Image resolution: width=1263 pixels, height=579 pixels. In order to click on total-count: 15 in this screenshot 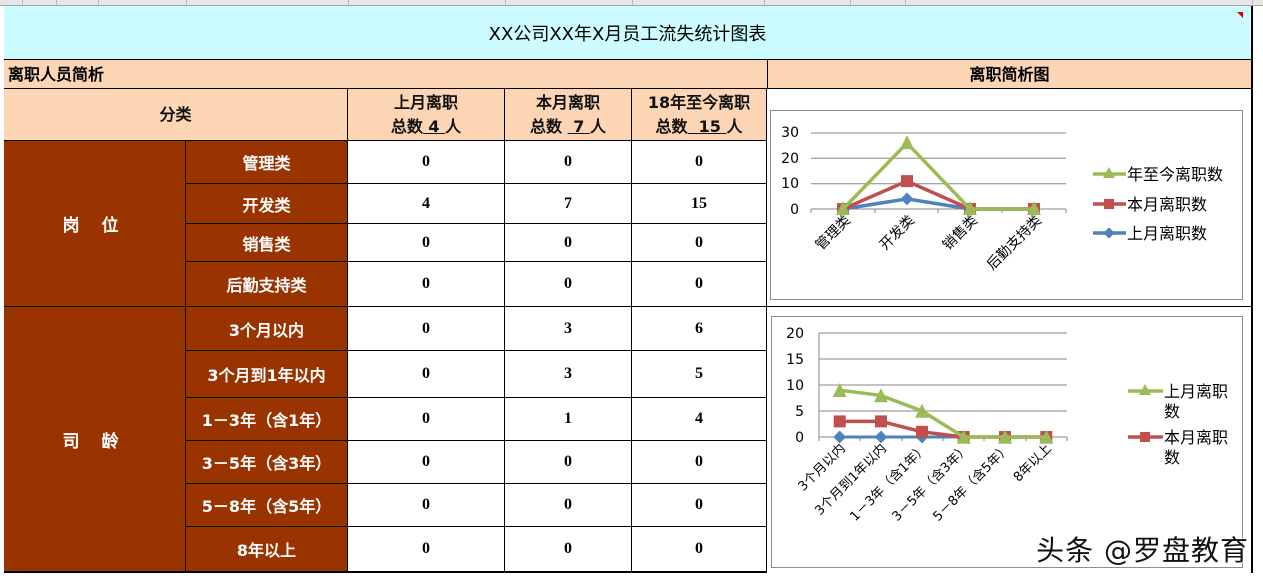, I will do `click(707, 126)`.